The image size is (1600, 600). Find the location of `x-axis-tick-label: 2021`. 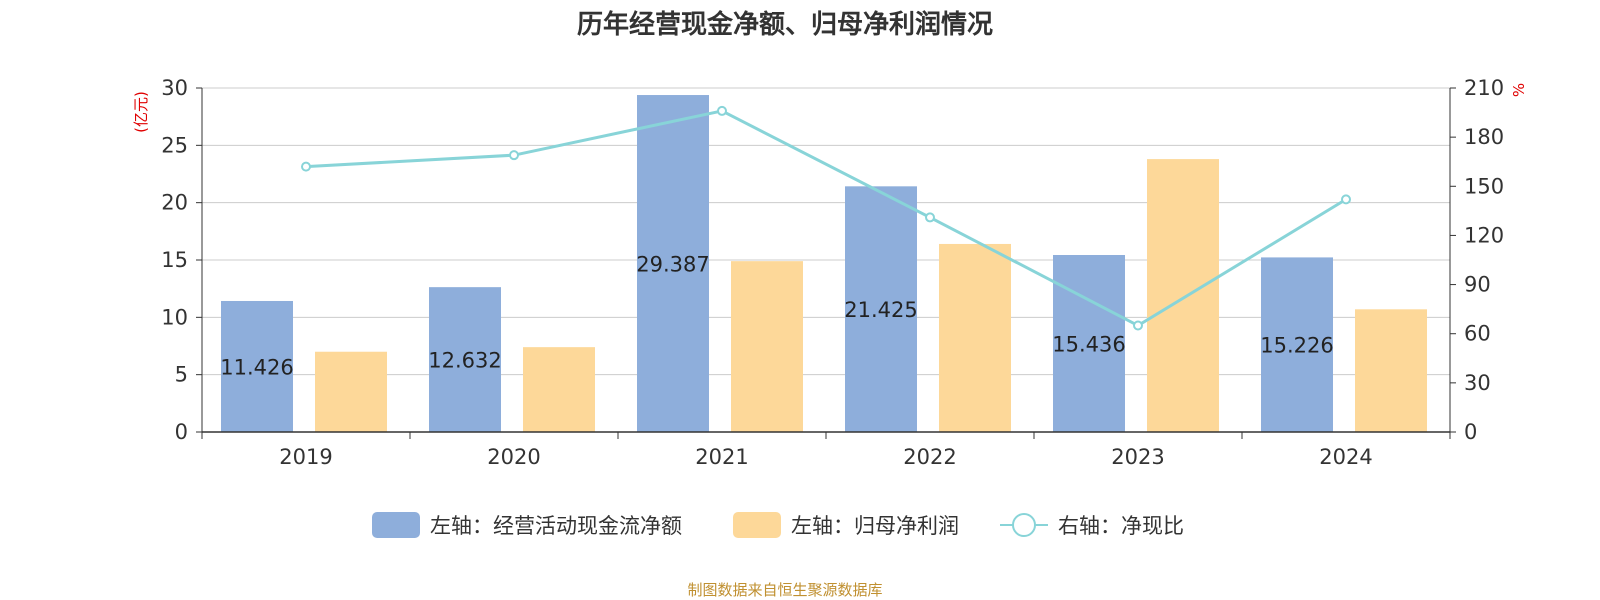

x-axis-tick-label: 2021 is located at coordinates (721, 457).